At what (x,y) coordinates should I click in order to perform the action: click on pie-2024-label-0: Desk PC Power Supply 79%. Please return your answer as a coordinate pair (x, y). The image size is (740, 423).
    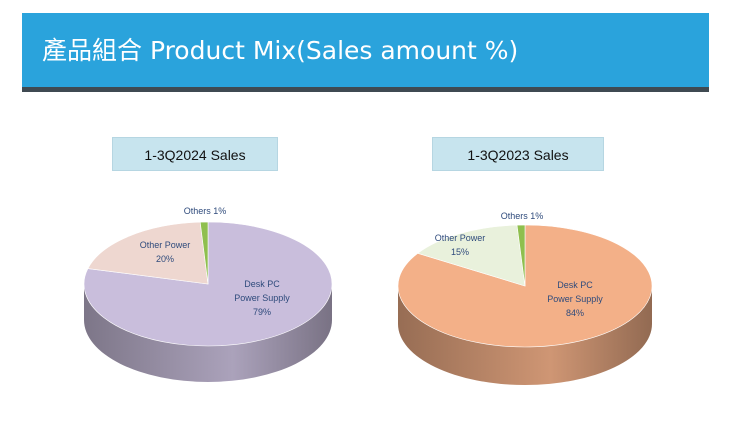
    Looking at the image, I should click on (262, 298).